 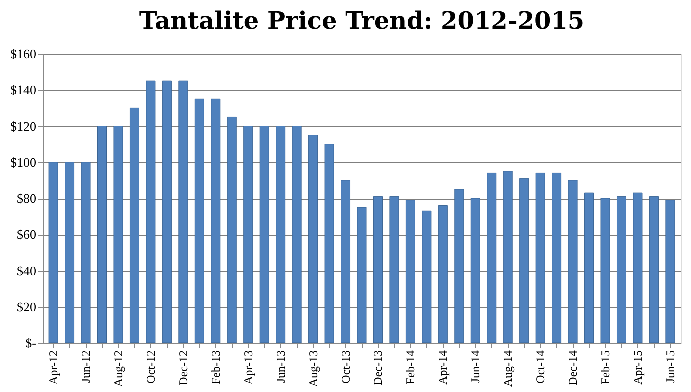 I want to click on y-tick-label: $160, so click(x=23, y=54).